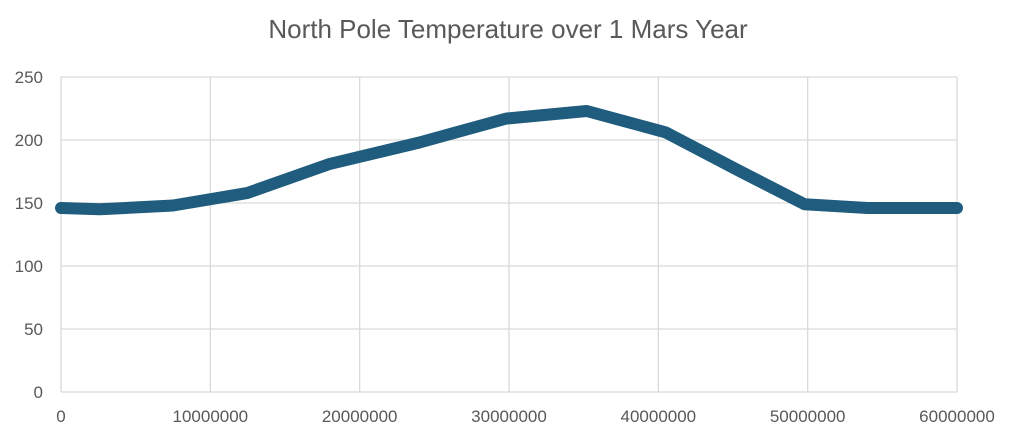 Image resolution: width=1016 pixels, height=436 pixels. I want to click on x-tick-label: 0, so click(60, 416).